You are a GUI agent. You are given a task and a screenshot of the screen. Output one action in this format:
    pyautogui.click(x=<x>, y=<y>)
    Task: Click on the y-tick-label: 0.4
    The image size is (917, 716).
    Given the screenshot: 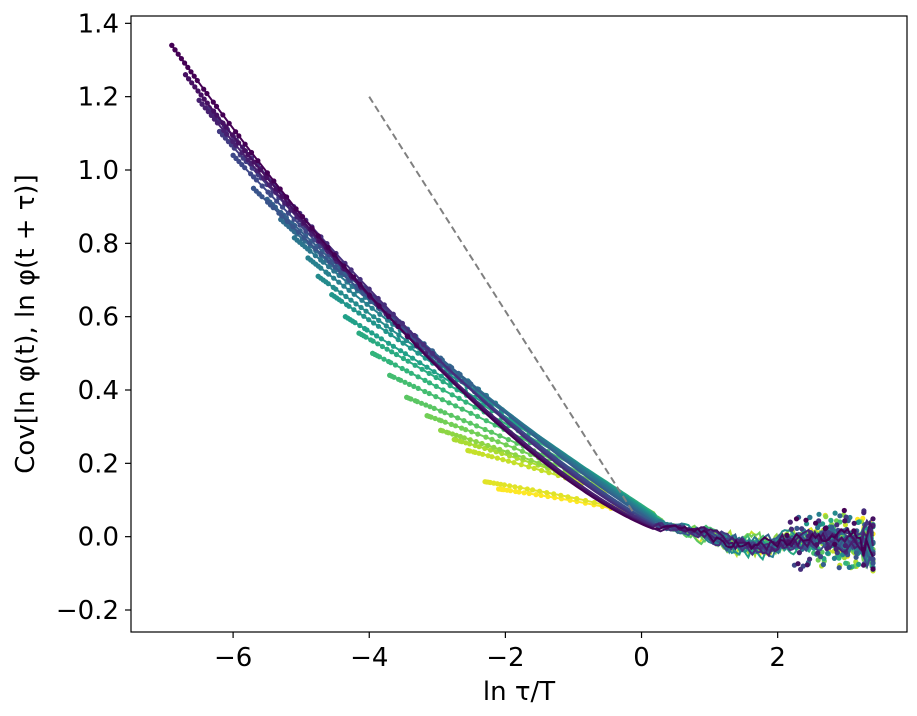 What is the action you would take?
    pyautogui.click(x=98, y=391)
    